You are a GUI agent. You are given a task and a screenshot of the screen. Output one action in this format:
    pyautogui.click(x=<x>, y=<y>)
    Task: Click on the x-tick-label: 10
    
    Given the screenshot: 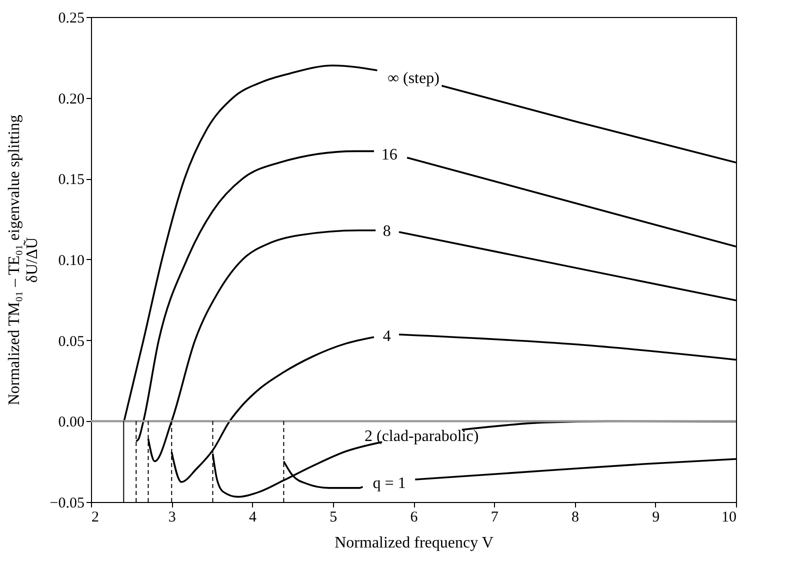 What is the action you would take?
    pyautogui.click(x=729, y=518)
    